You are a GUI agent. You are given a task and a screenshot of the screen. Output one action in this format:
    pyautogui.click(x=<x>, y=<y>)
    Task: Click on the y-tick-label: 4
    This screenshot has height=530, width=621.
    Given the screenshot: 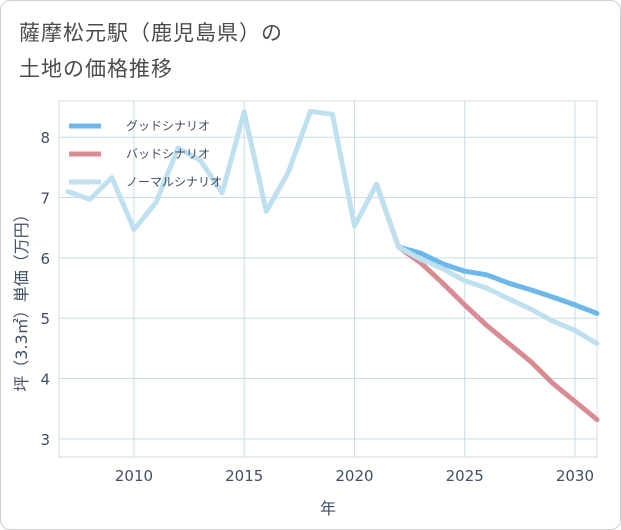 What is the action you would take?
    pyautogui.click(x=45, y=380)
    